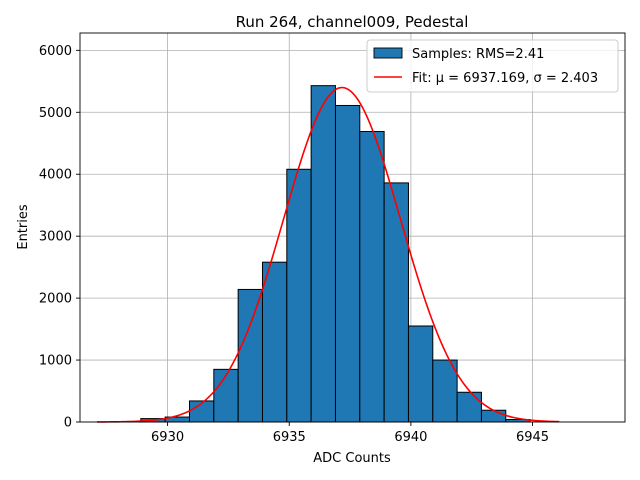 The width and height of the screenshot is (640, 480). What do you see at coordinates (55, 175) in the screenshot?
I see `y-tick-label: 4000` at bounding box center [55, 175].